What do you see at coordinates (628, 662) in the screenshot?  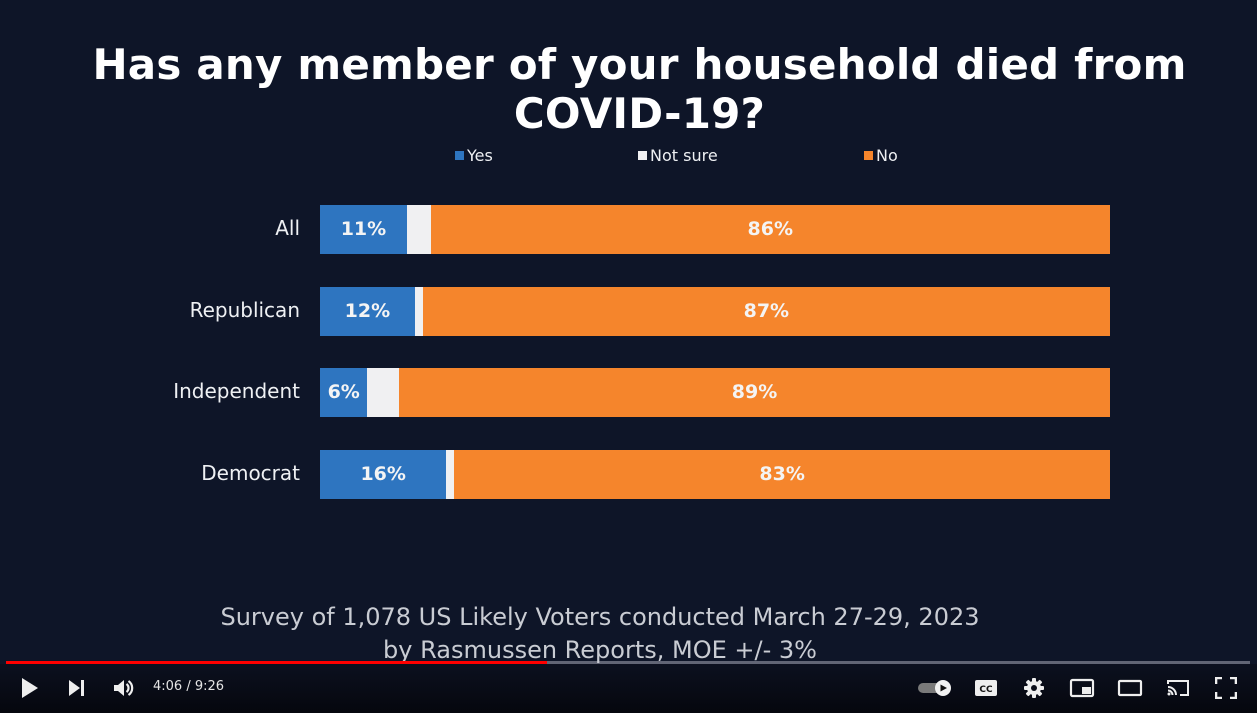 I see `progress-bar` at bounding box center [628, 662].